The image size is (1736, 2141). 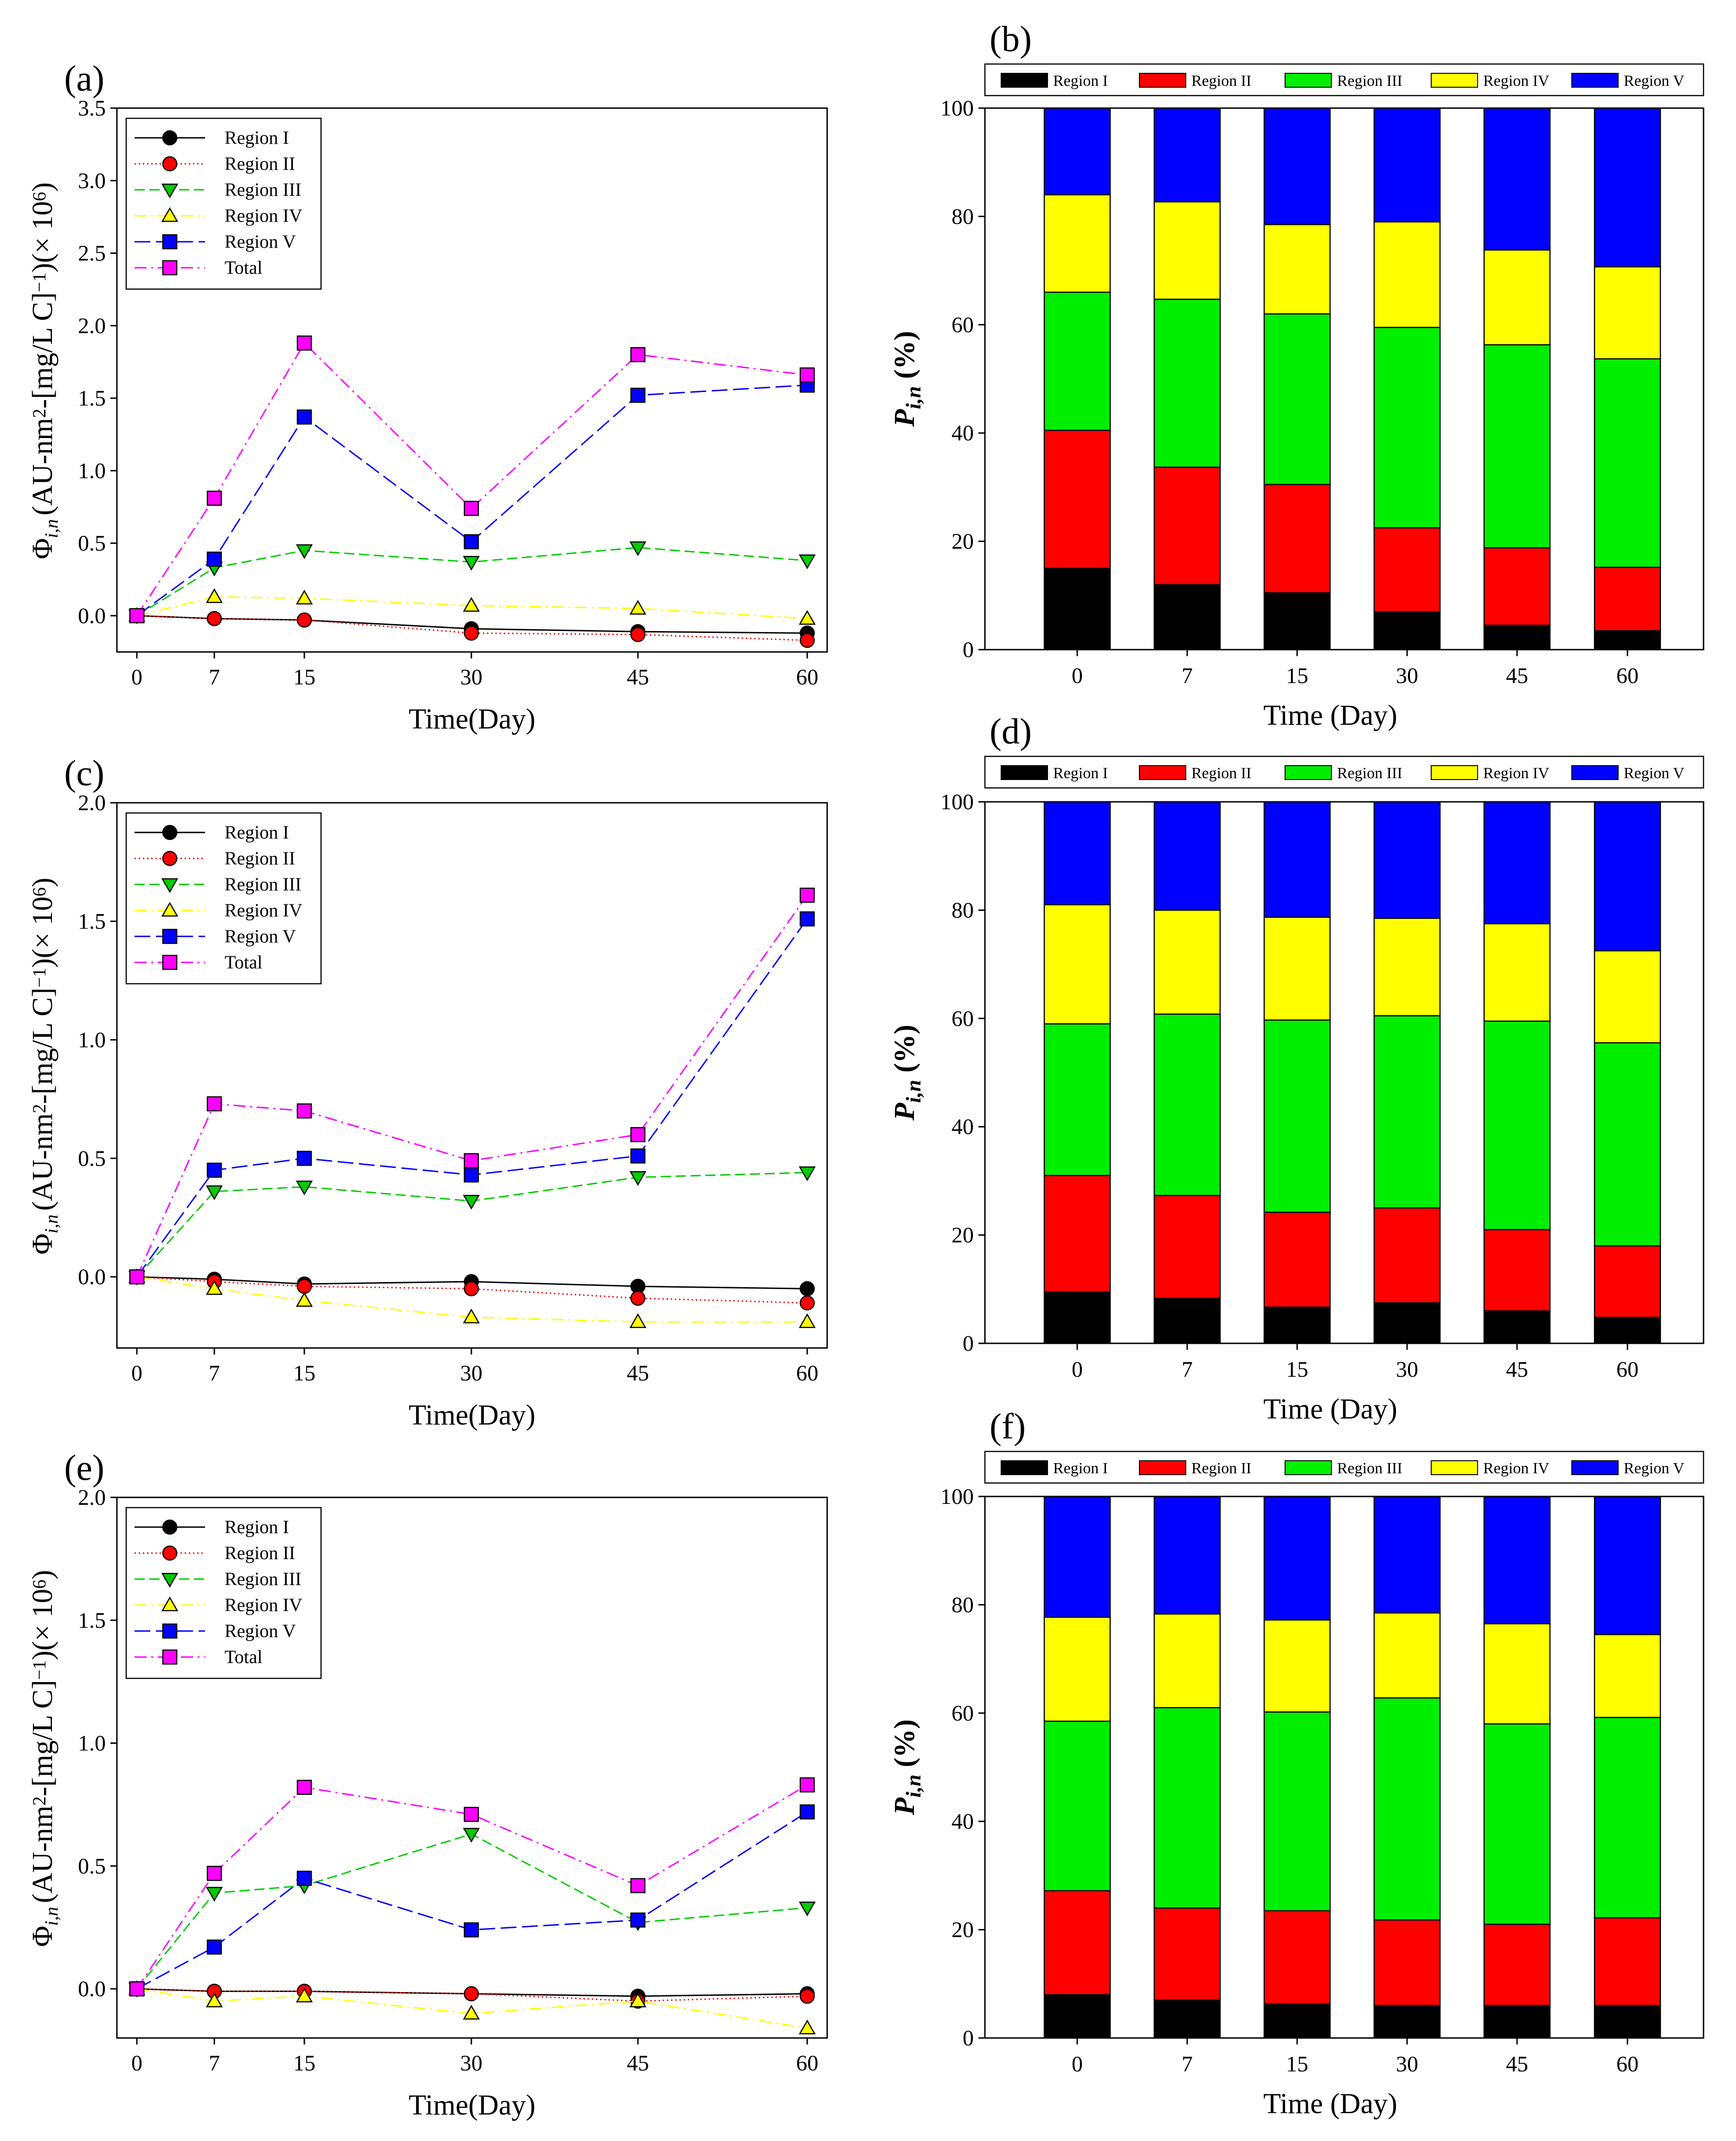 I want to click on legend-label: Region II, so click(x=1221, y=774).